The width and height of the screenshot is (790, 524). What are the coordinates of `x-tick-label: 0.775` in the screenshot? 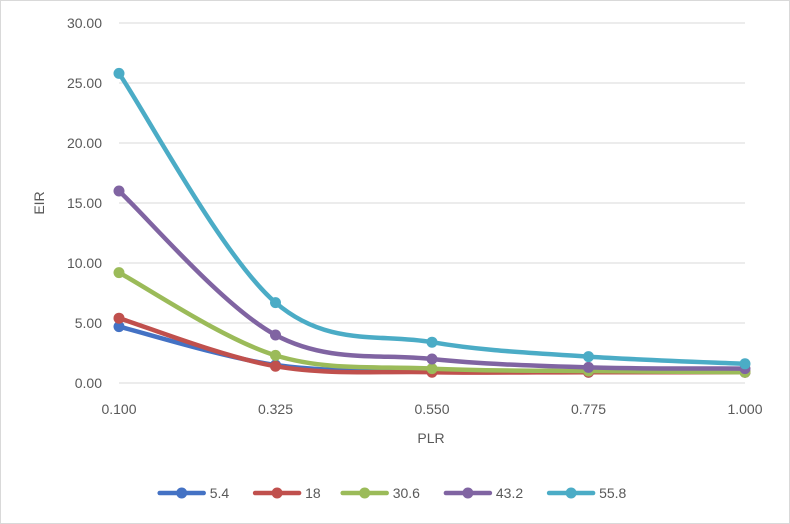 It's located at (588, 409).